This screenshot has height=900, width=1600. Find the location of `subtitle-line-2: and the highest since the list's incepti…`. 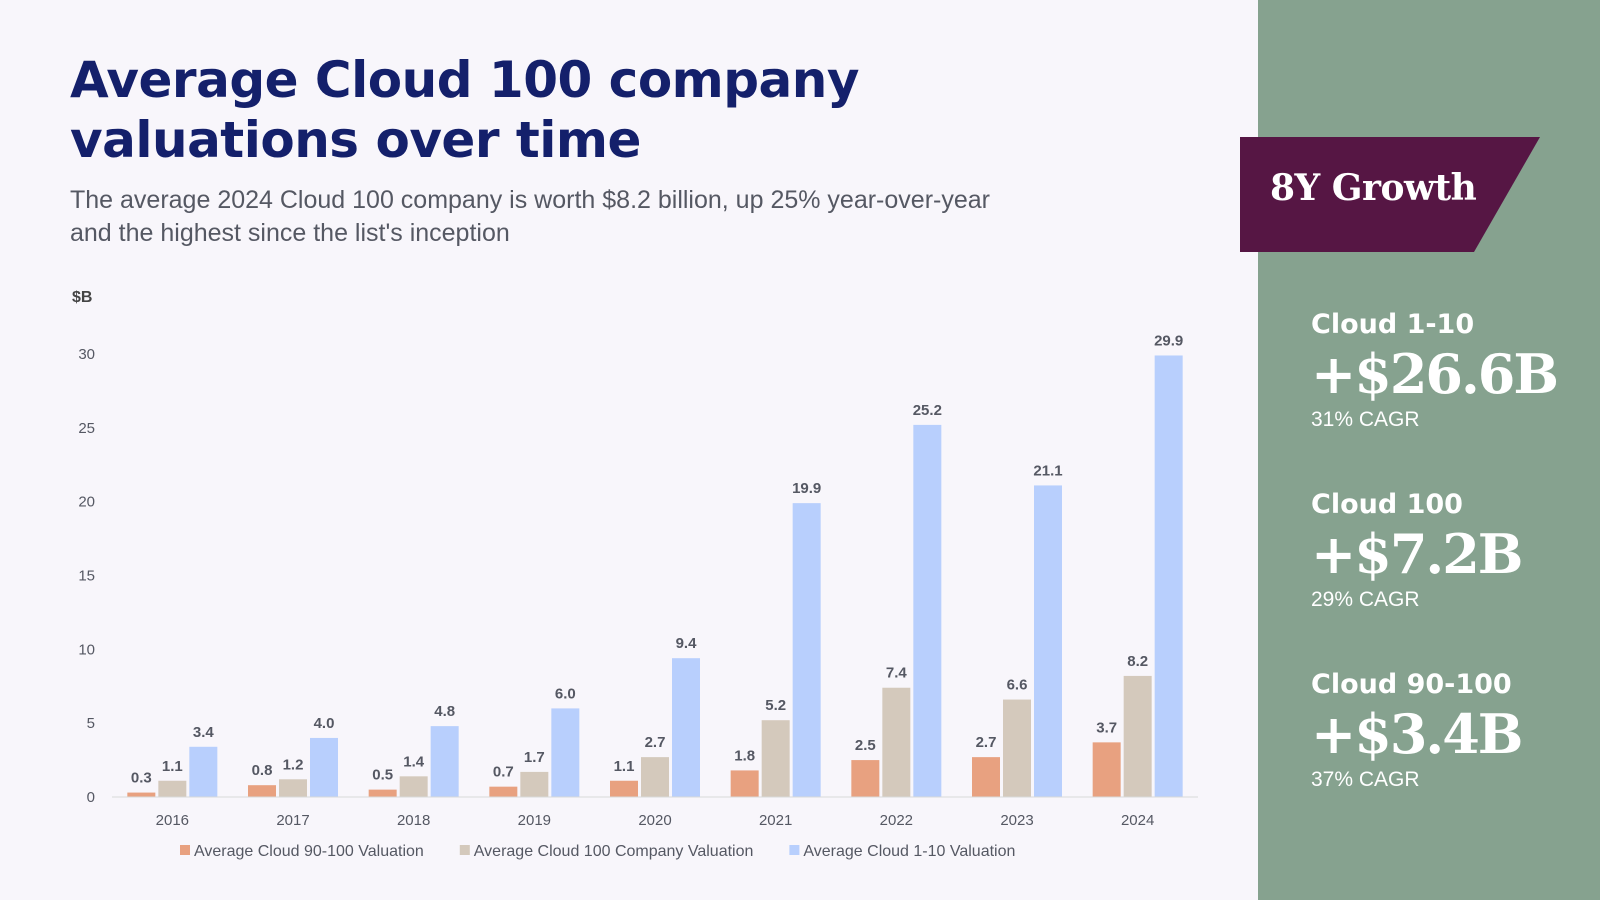

subtitle-line-2: and the highest since the list's incepti… is located at coordinates (290, 233).